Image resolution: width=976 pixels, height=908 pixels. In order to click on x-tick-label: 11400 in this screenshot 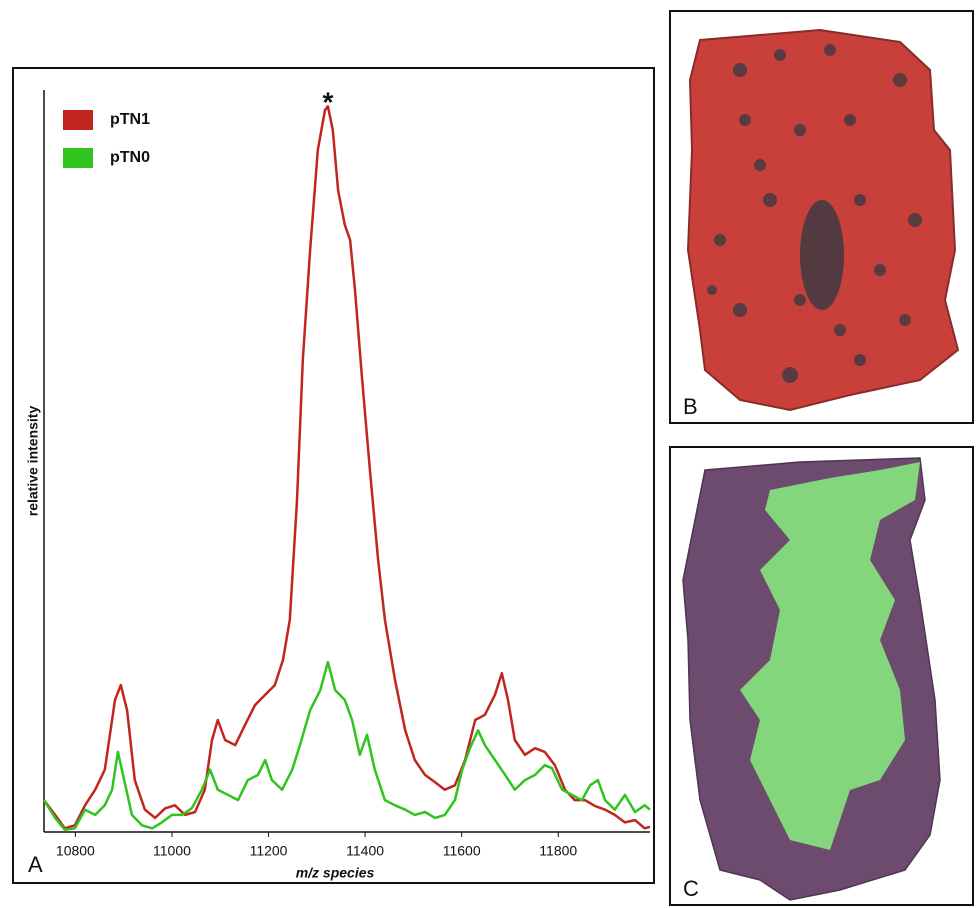, I will do `click(365, 851)`.